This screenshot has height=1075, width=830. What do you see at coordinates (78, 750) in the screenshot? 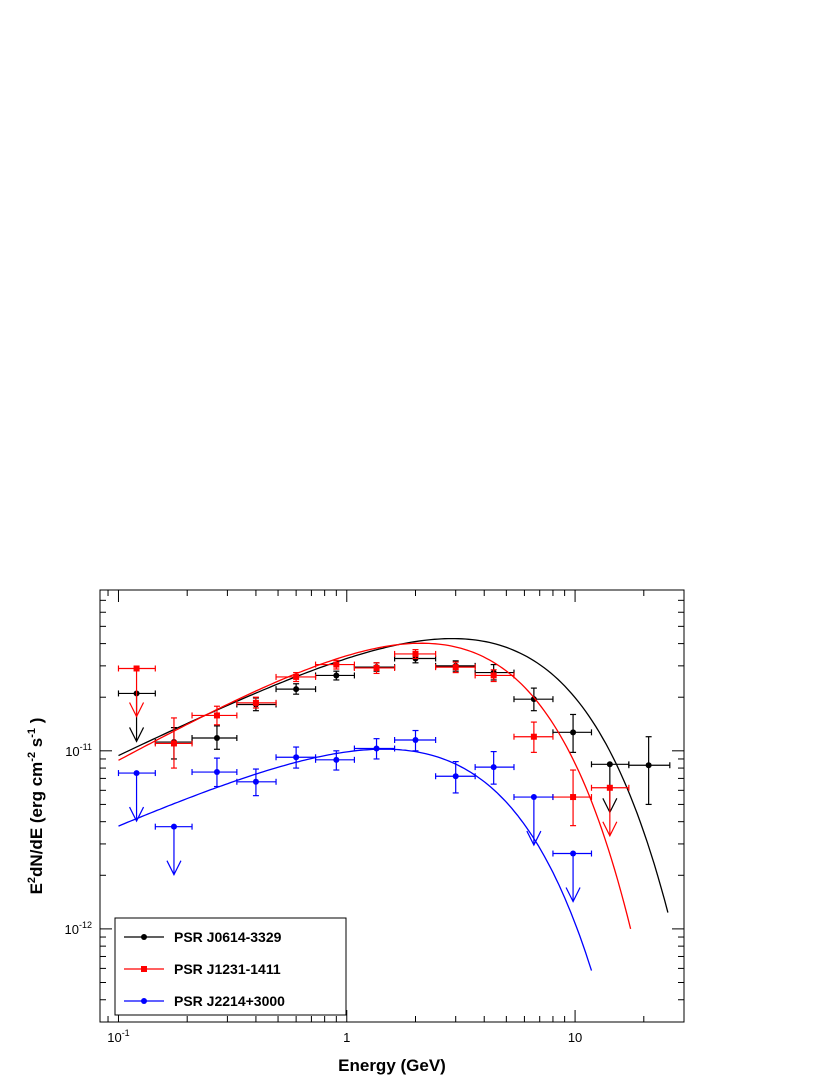
I see `y-tick-label: 10-11` at bounding box center [78, 750].